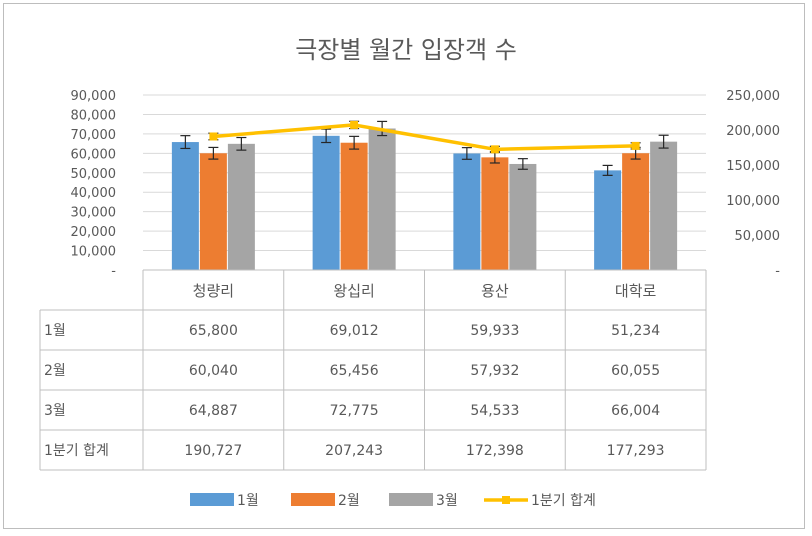 The image size is (812, 536). I want to click on y-secondary-tick-label: 250,000, so click(753, 96).